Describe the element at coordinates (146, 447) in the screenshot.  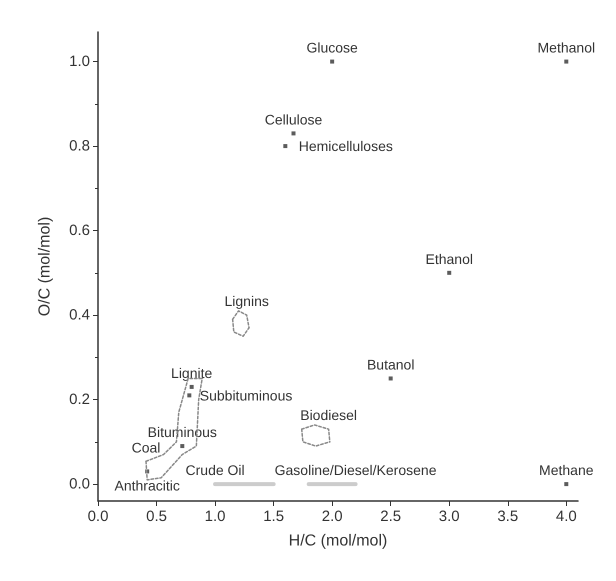
I see `annotation: Coal` at that location.